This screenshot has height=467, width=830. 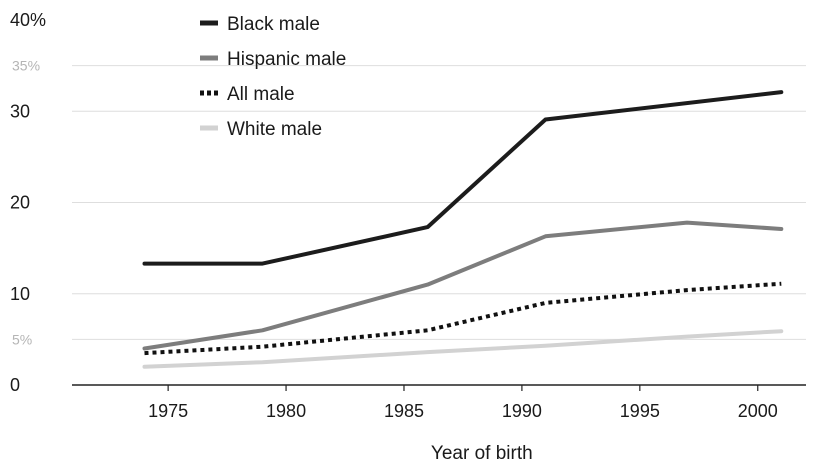 I want to click on y-tick-label: 40%, so click(x=28, y=20).